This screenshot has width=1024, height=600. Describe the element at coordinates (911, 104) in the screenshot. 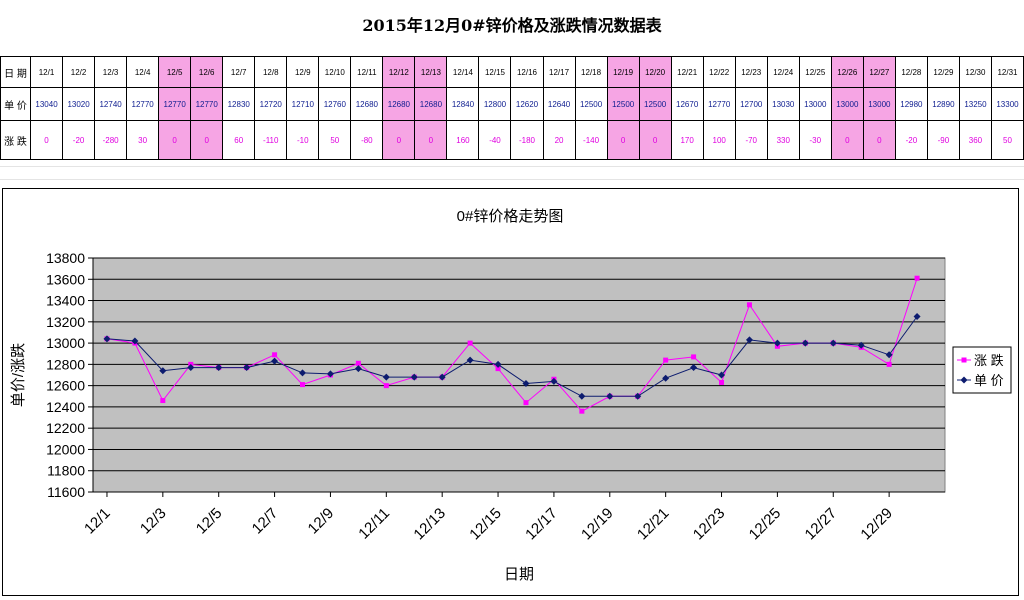

I see `price-cell: 12980` at that location.